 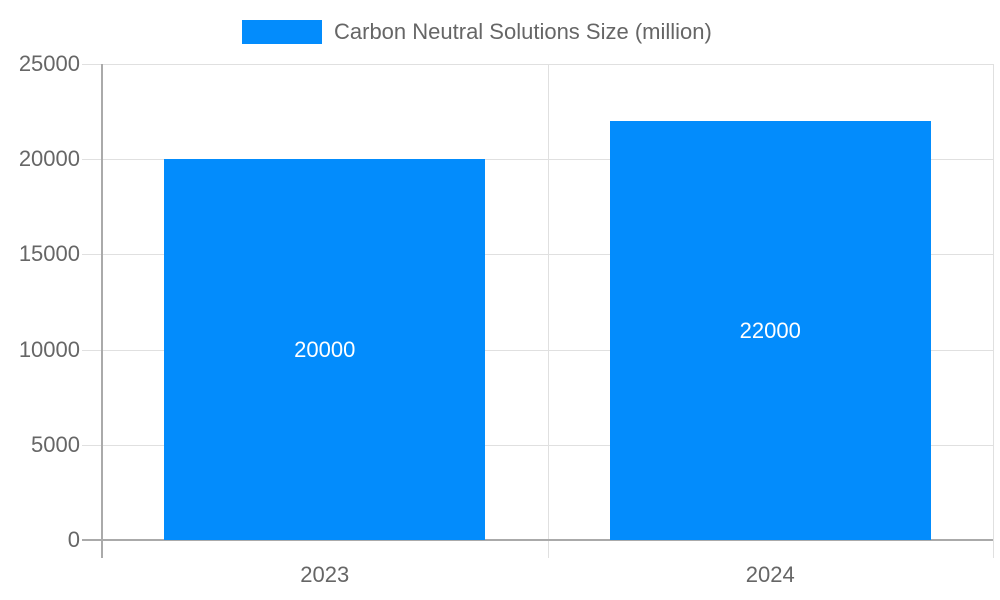 I want to click on bar-value-label: 20000, so click(x=325, y=349).